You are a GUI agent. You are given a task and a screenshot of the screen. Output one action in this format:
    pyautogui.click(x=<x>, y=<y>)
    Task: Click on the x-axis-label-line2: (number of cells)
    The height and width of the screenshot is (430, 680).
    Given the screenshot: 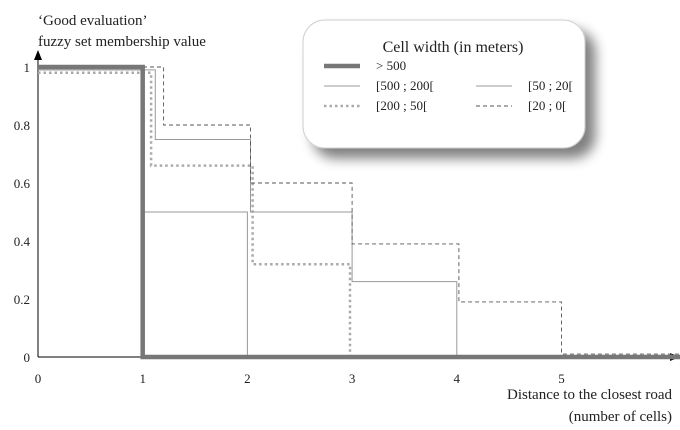 What is the action you would take?
    pyautogui.click(x=620, y=417)
    